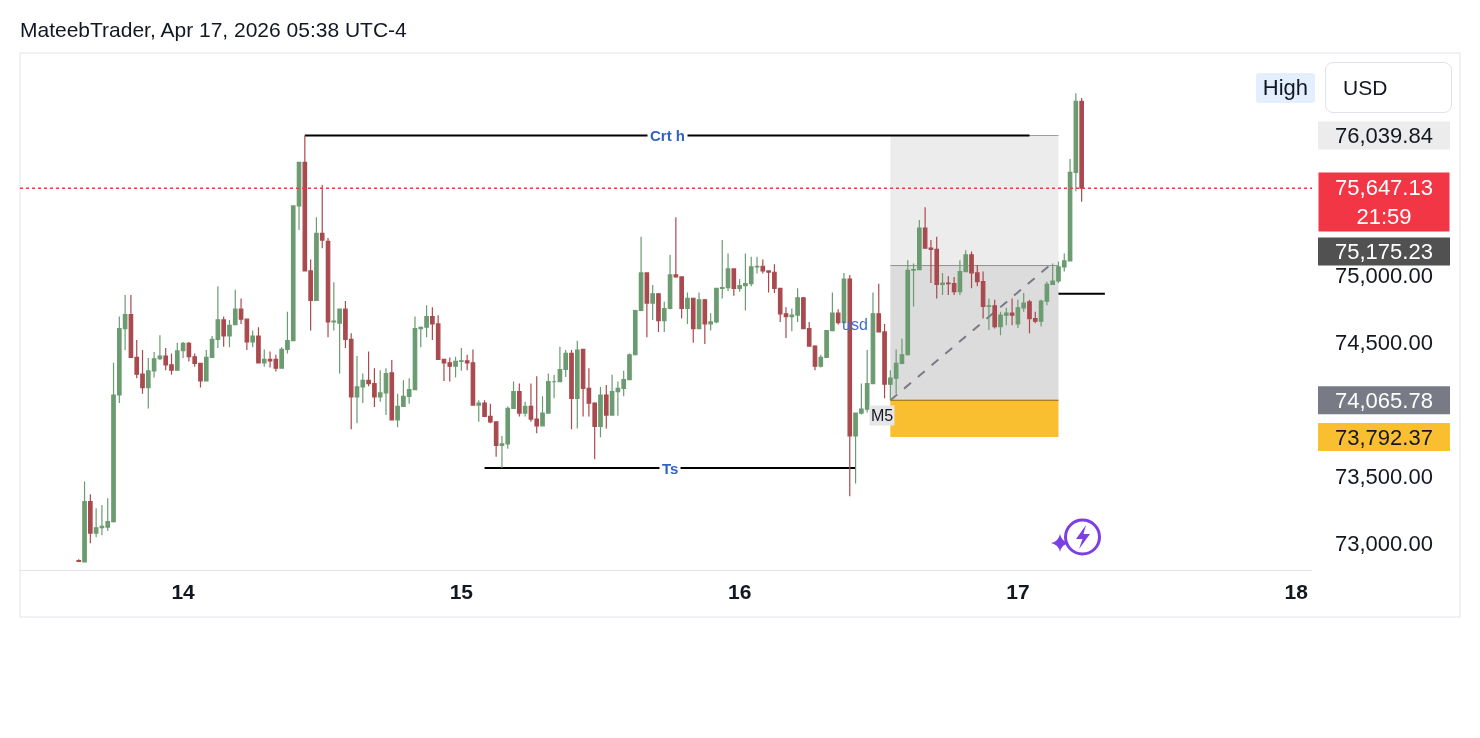 The width and height of the screenshot is (1480, 738). I want to click on ref-line-label: 75,647.13 21:59, so click(1384, 202).